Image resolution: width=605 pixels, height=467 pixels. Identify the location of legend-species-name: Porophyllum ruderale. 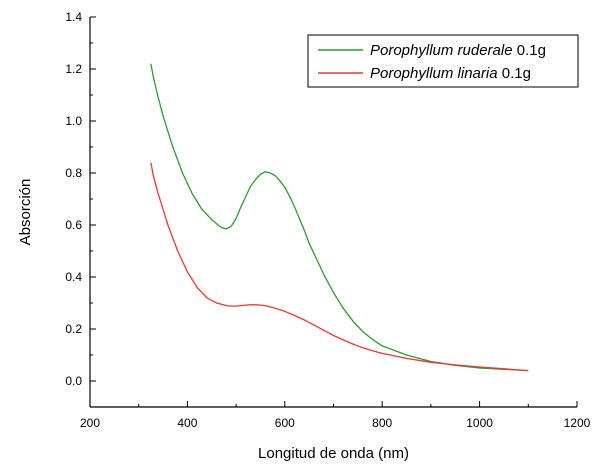
(441, 50).